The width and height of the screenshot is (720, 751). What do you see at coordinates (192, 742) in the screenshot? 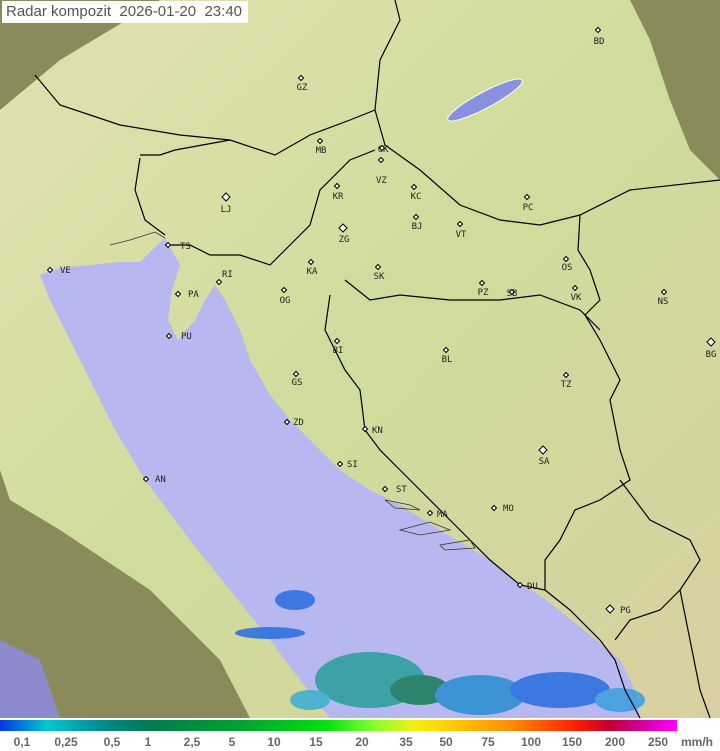
I see `scale-tick: 2,5` at bounding box center [192, 742].